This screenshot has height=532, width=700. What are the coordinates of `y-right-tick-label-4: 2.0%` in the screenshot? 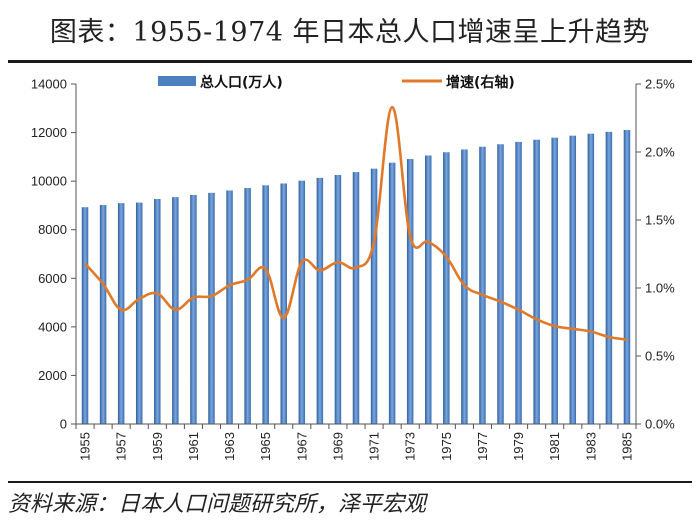 It's located at (660, 152).